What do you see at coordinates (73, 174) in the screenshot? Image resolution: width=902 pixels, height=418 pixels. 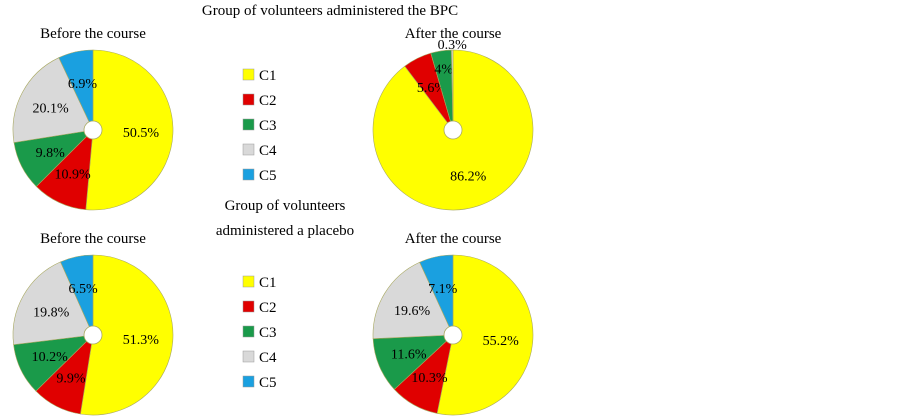 I see `slice-label: 10.9%` at bounding box center [73, 174].